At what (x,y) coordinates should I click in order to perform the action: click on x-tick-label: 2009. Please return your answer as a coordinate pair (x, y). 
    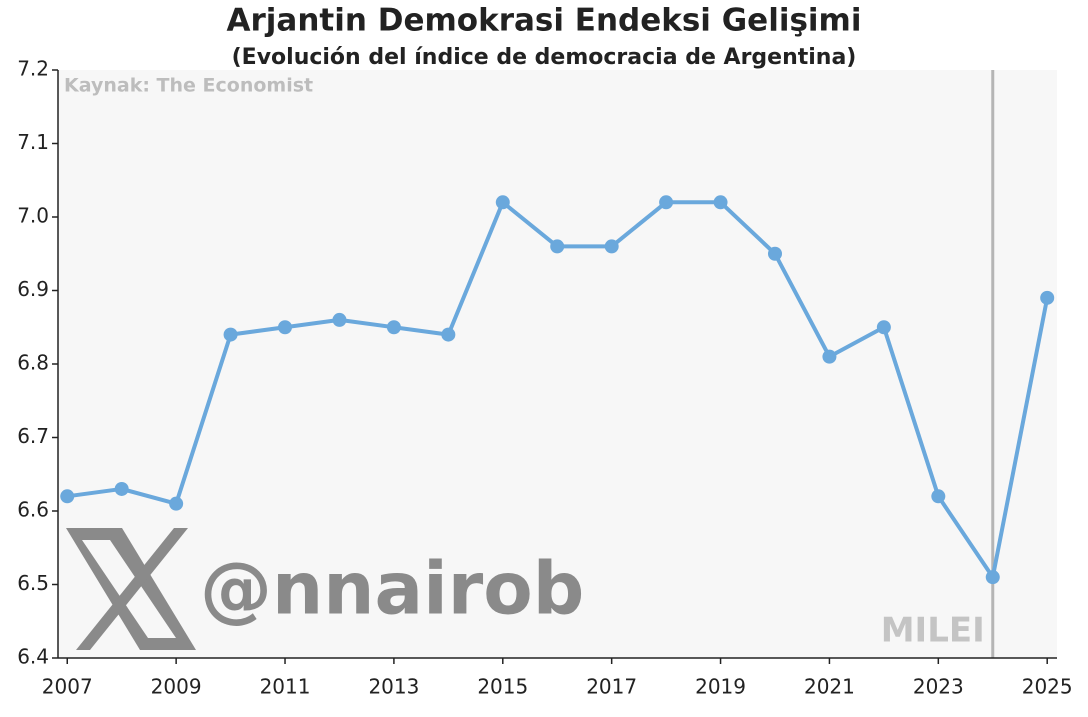
    Looking at the image, I should click on (176, 687).